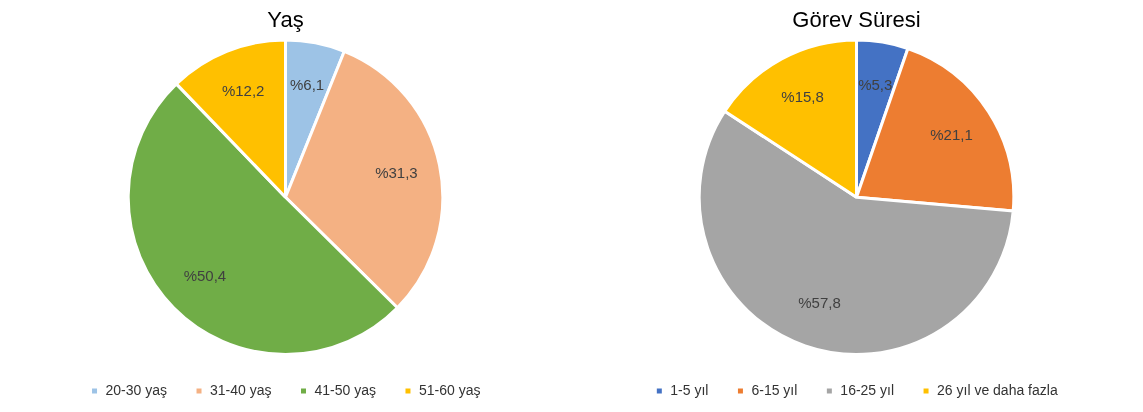  I want to click on legend-label: 6-15 yıl, so click(774, 389).